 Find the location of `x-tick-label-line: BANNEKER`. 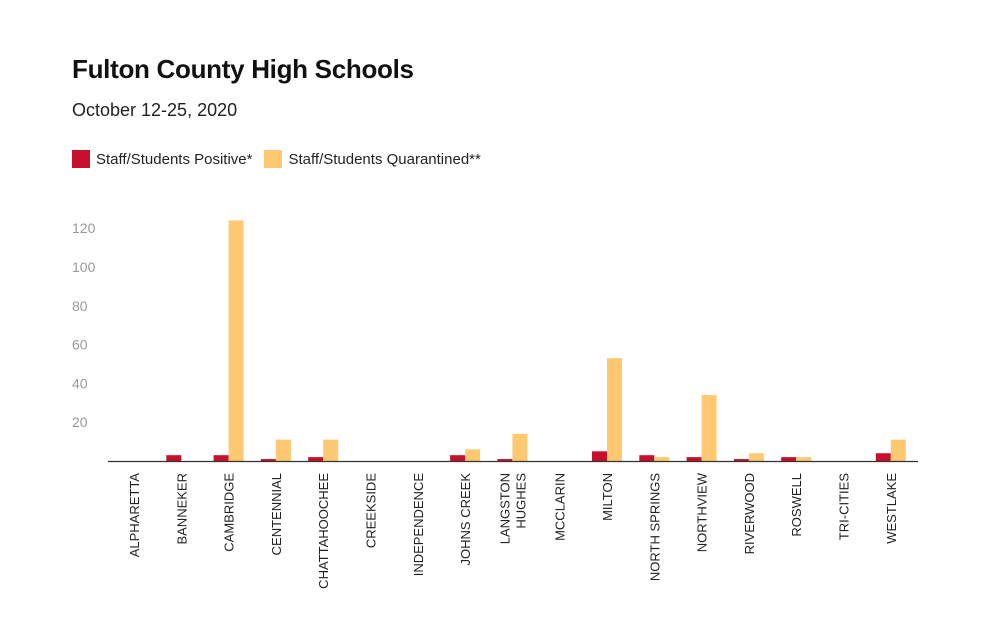

x-tick-label-line: BANNEKER is located at coordinates (181, 509).